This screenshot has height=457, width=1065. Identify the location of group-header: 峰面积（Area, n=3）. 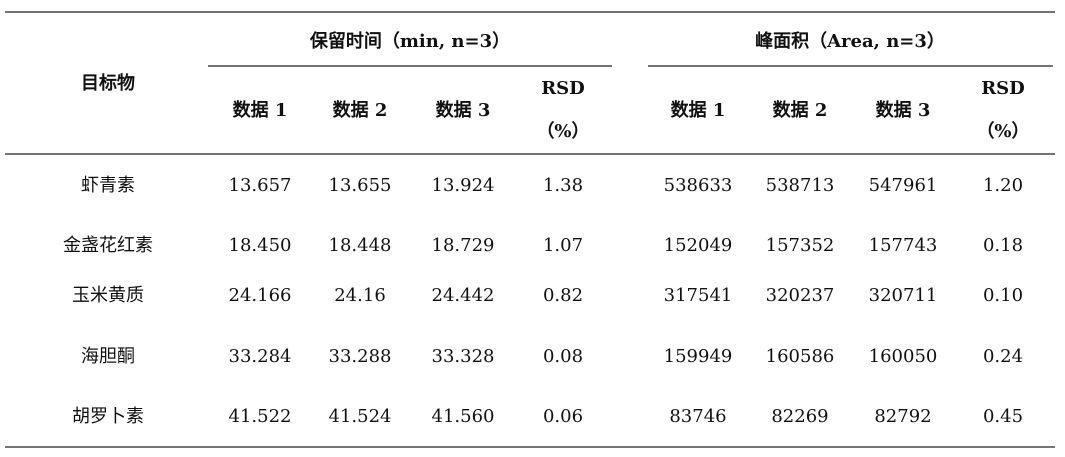
(850, 41).